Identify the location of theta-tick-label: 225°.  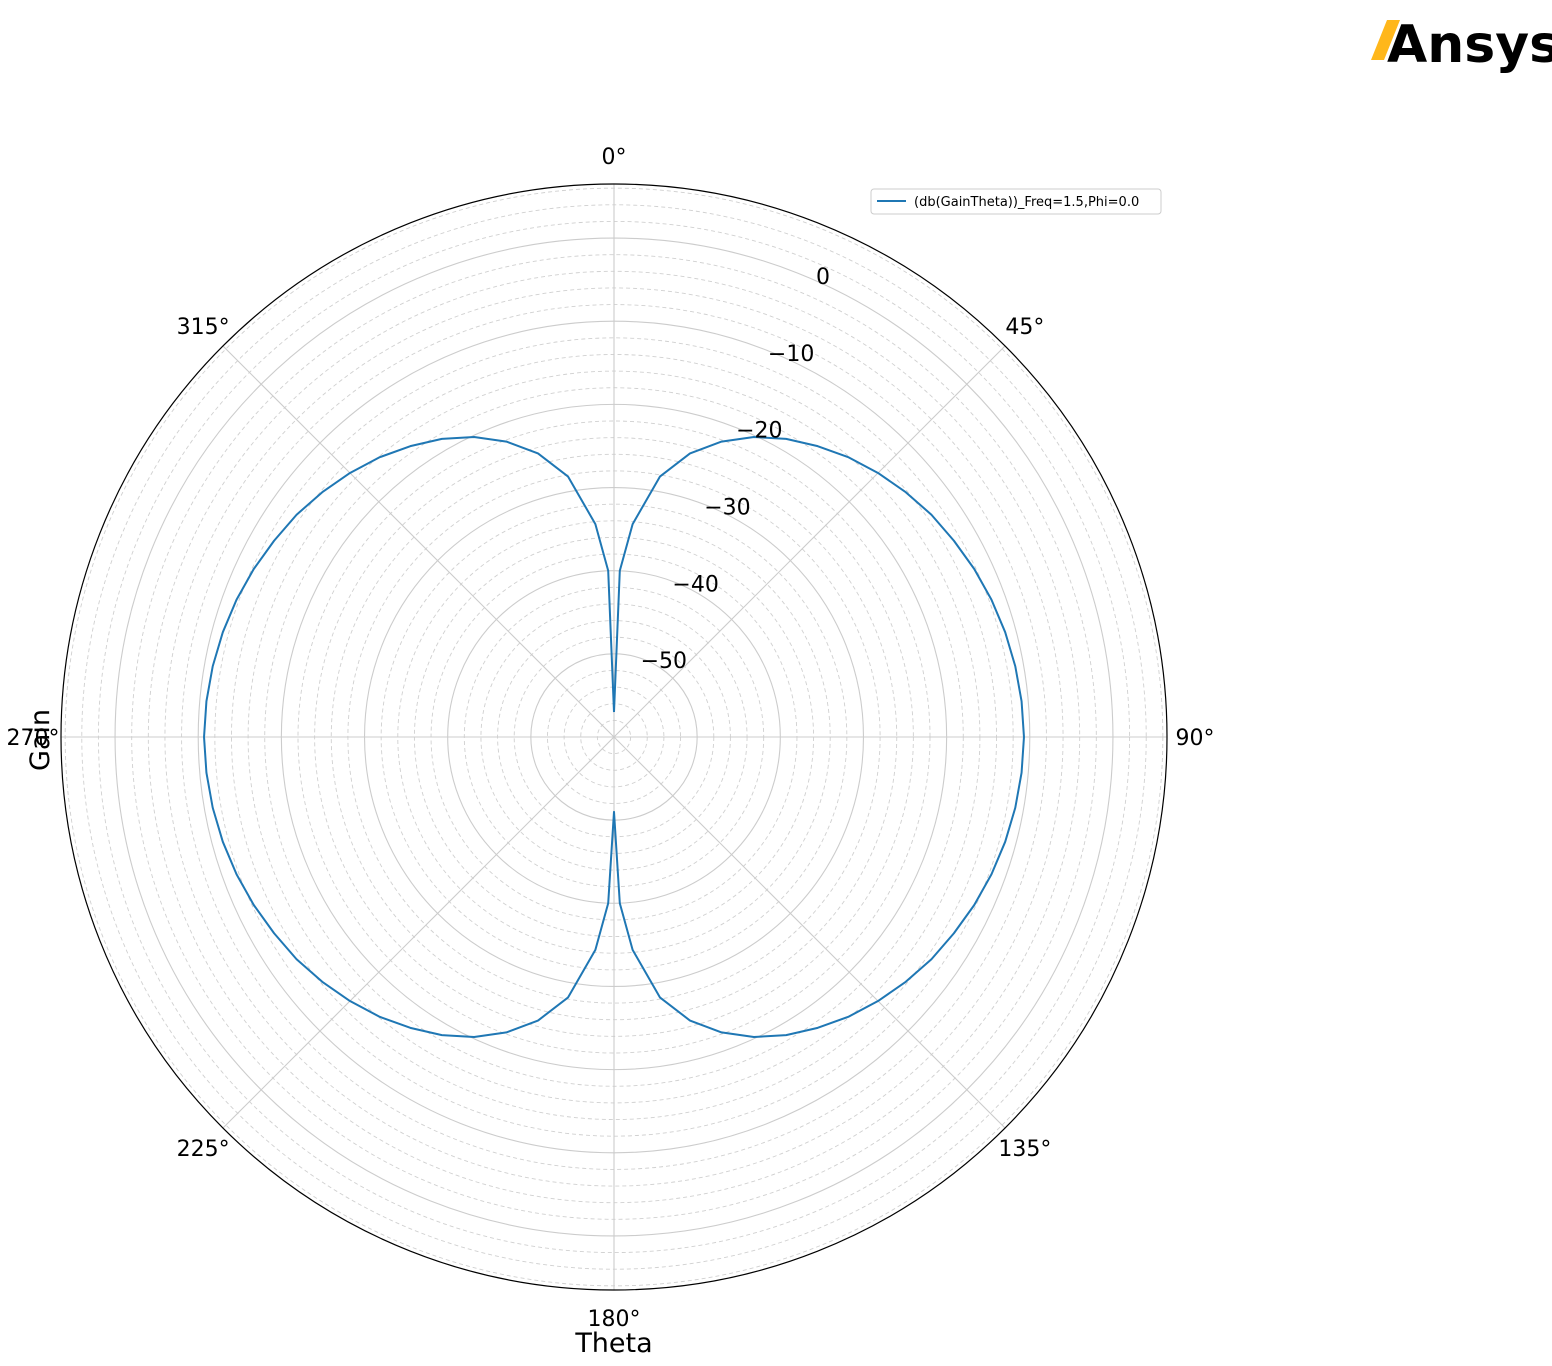
(203, 1149).